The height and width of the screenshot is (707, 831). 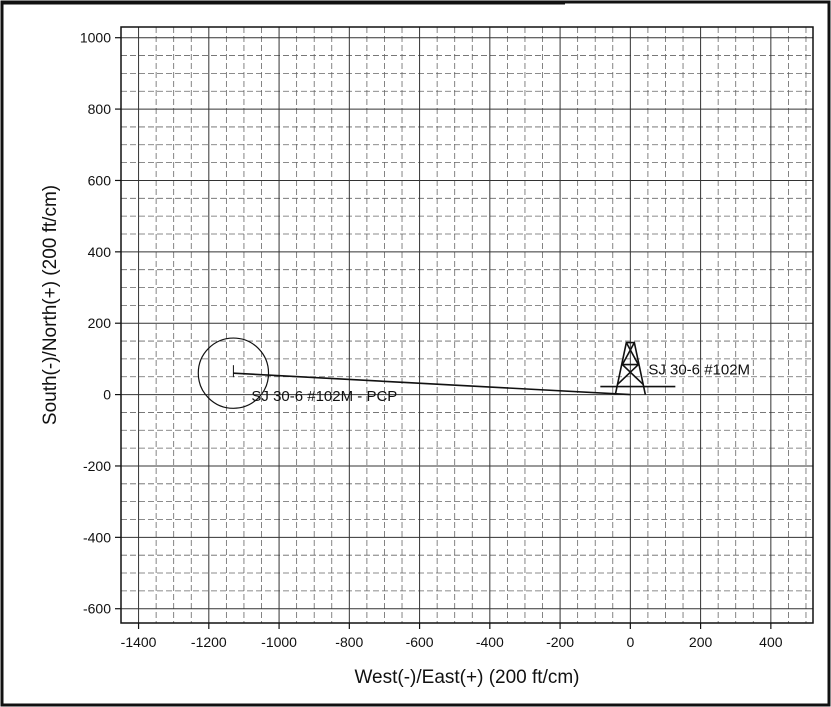 What do you see at coordinates (97, 466) in the screenshot?
I see `y-tick-label: -200` at bounding box center [97, 466].